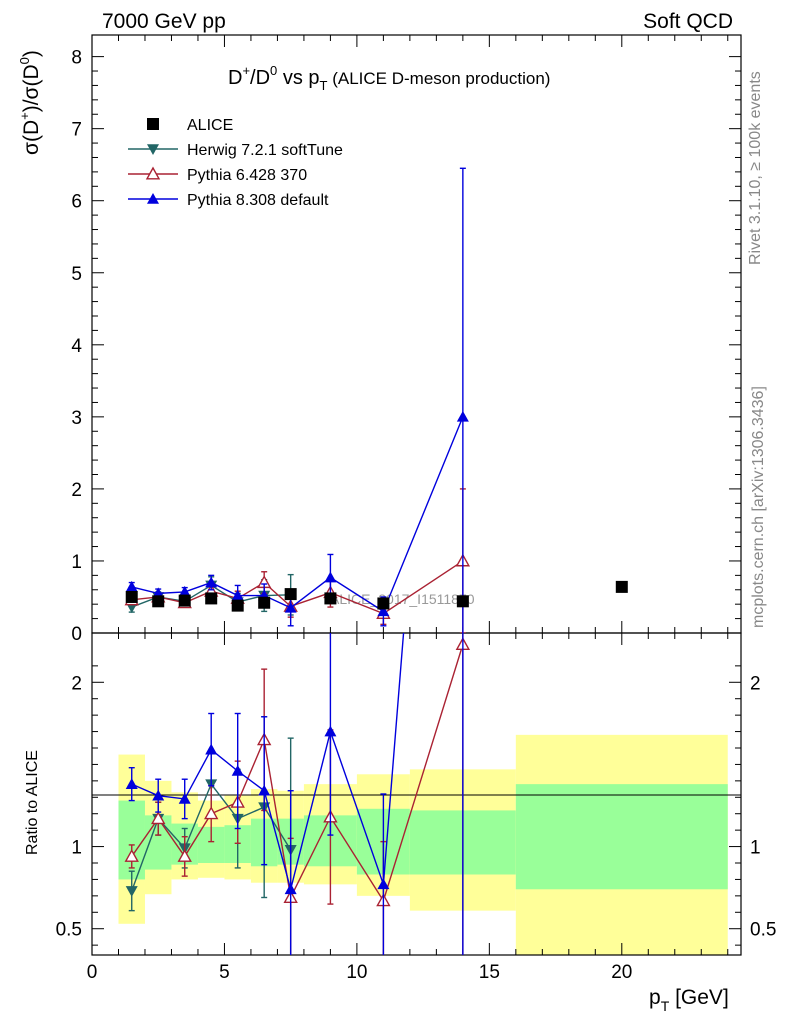 The width and height of the screenshot is (786, 1024). Describe the element at coordinates (76, 683) in the screenshot. I see `ratio-y-tick-label: 2` at that location.